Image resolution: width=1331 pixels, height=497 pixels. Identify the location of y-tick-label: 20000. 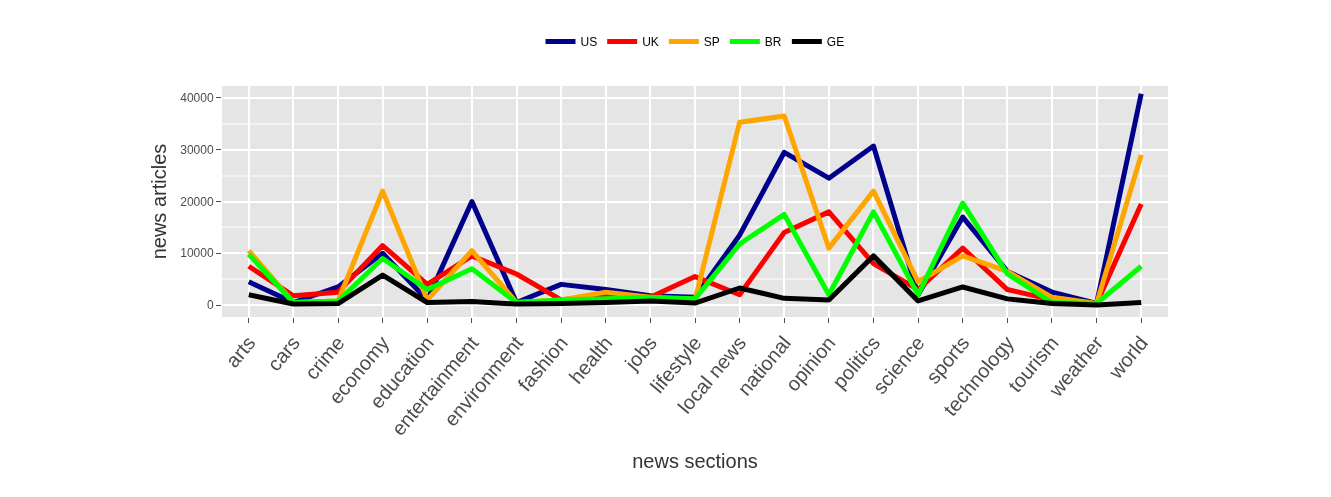
(197, 201).